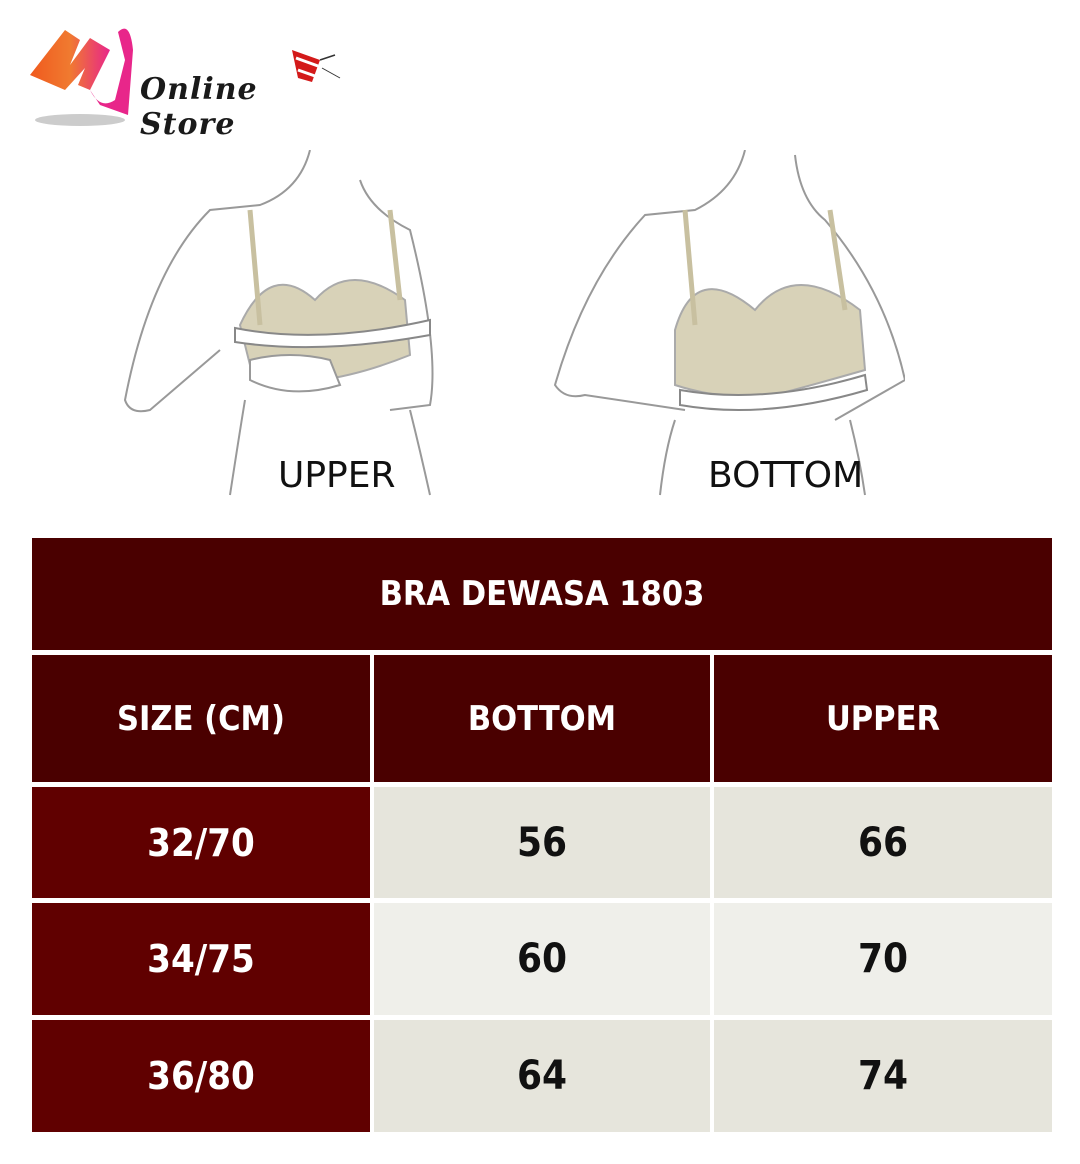  I want to click on bottom-measure-illustration: BOTTOM, so click(726, 327).